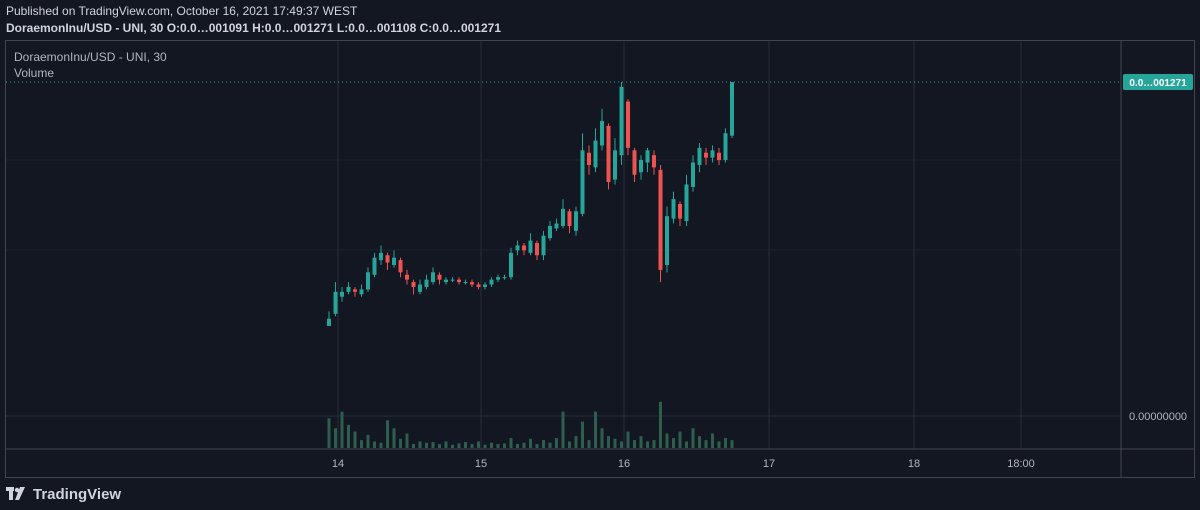 This screenshot has height=510, width=1200. Describe the element at coordinates (258, 28) in the screenshot. I see `high-label: H:` at that location.